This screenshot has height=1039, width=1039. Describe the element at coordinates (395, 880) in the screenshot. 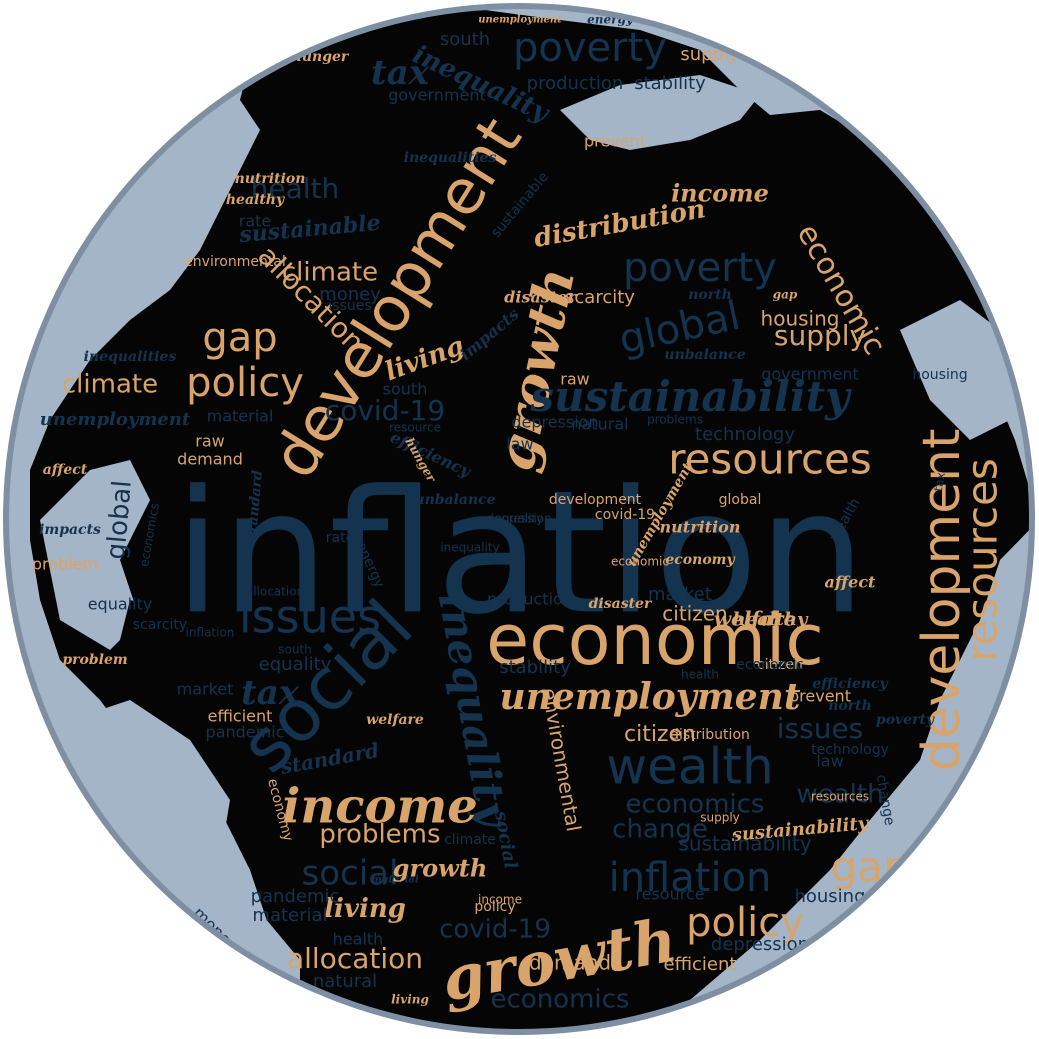

I see `word-material: material` at that location.